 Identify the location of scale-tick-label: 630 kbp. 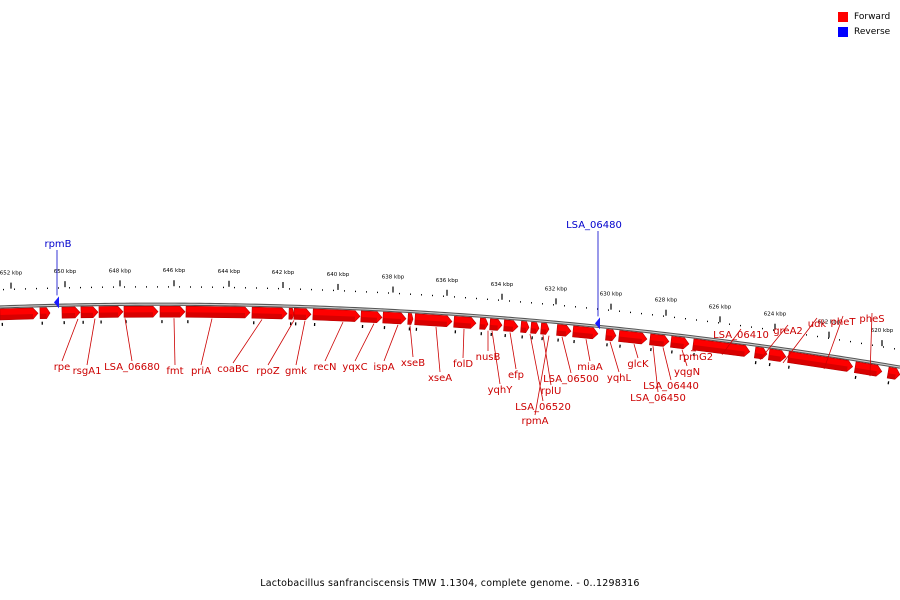
(611, 295).